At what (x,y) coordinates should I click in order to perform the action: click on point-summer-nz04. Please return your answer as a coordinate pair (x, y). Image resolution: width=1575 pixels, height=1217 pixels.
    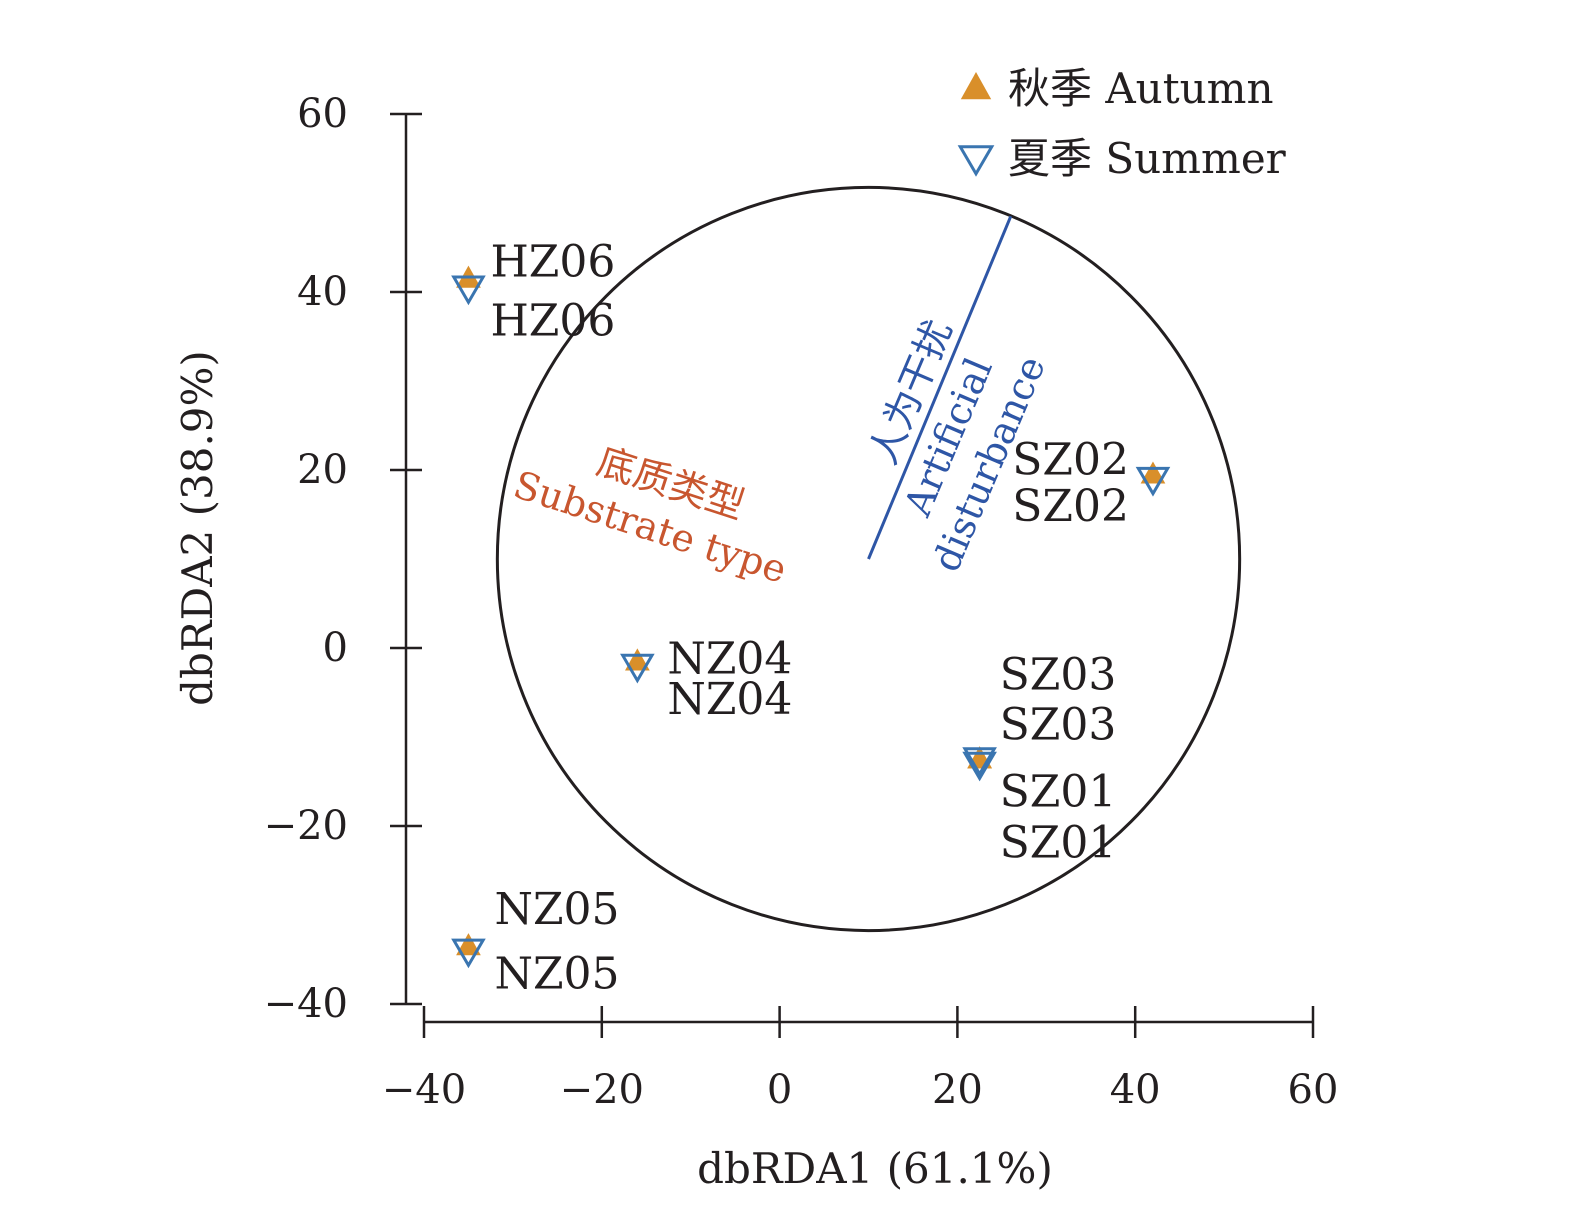
    Looking at the image, I should click on (637, 668).